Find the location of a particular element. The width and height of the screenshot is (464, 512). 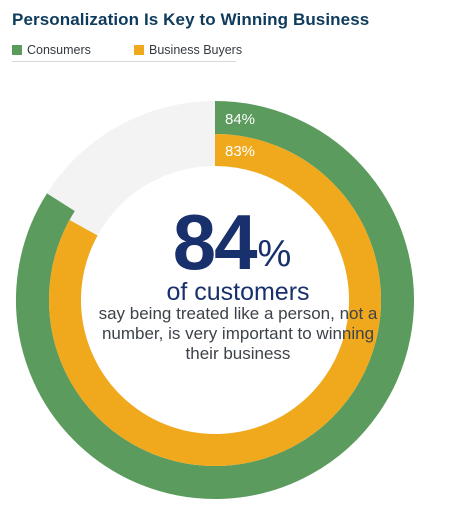

legend-item-business-buyers: Business Buyers is located at coordinates (188, 50).